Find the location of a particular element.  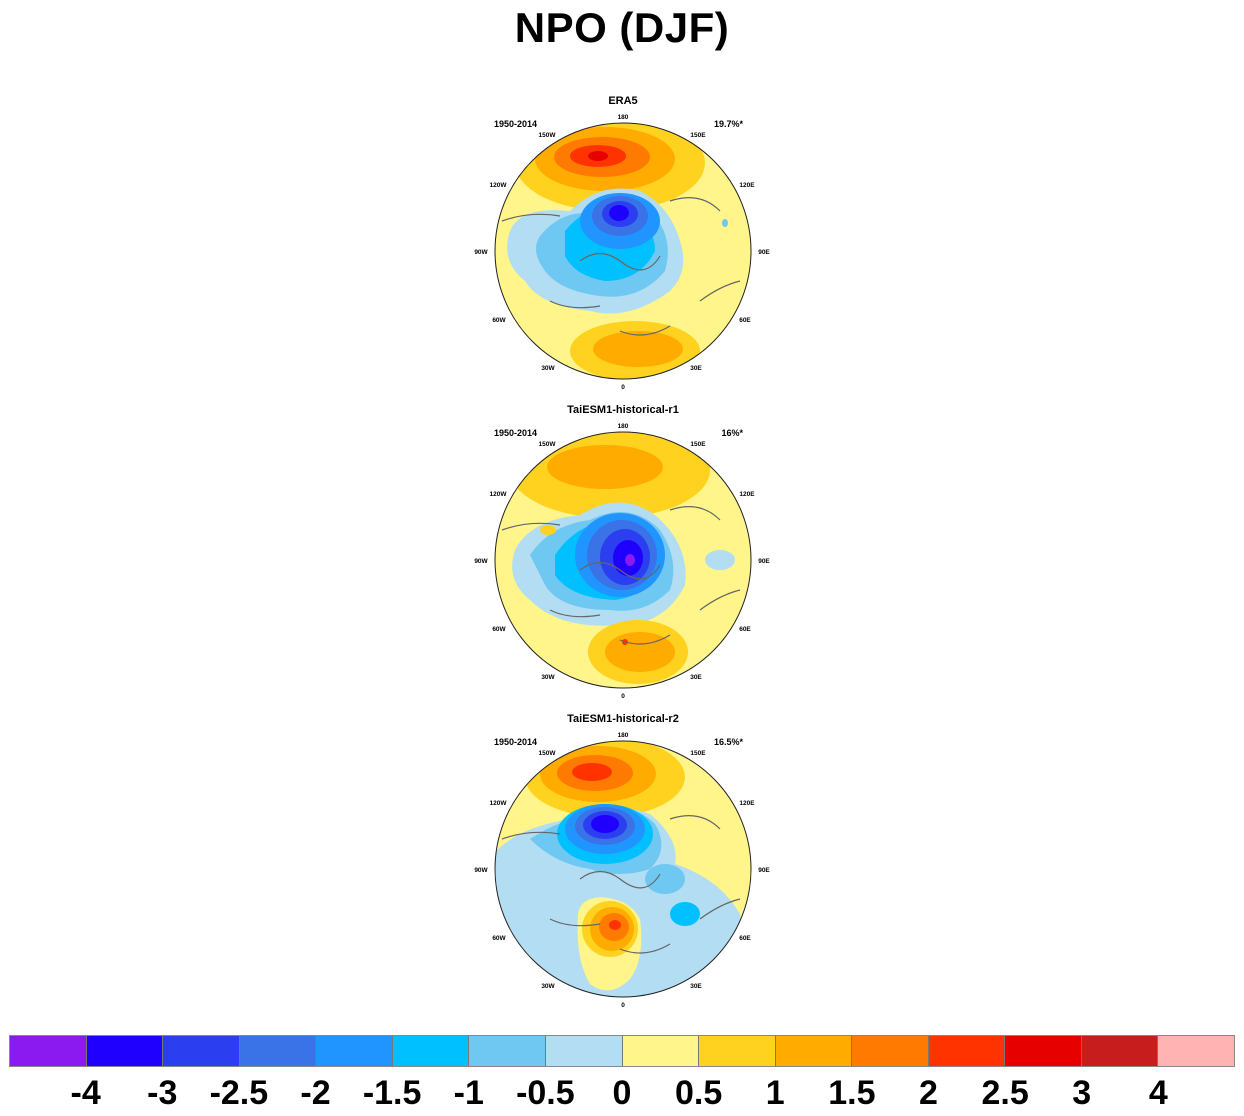

colorbar is located at coordinates (622, 1051).